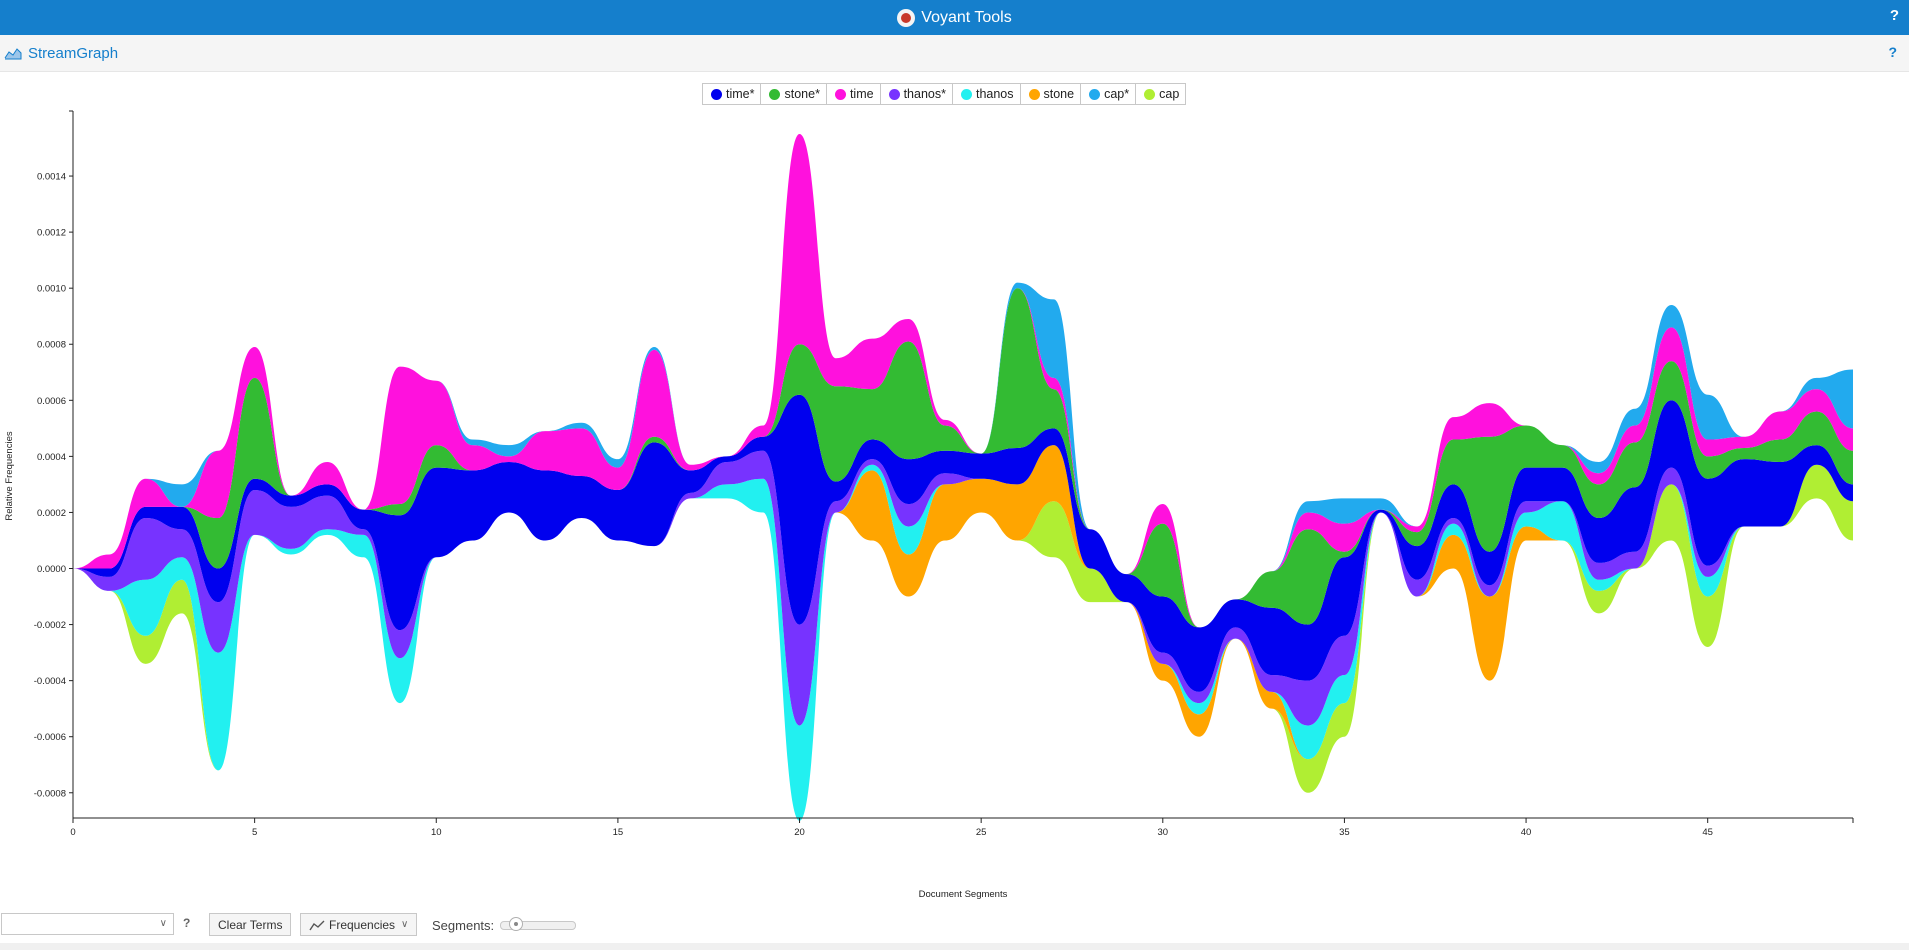 Image resolution: width=1909 pixels, height=950 pixels. I want to click on legend-label: cap, so click(1169, 94).